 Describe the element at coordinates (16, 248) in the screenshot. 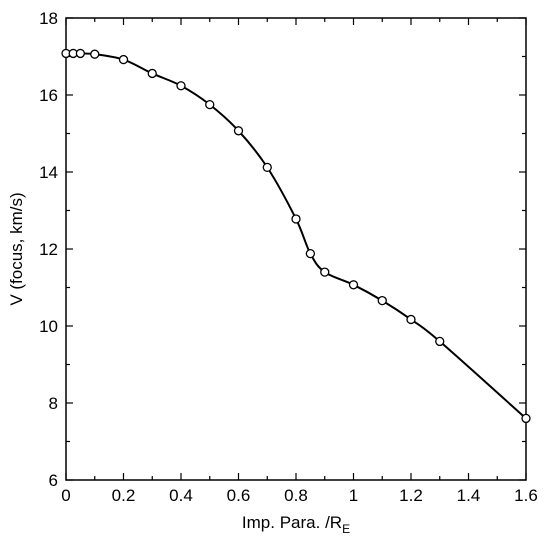

I see `y-axis-title: V (focus, km/s)` at that location.